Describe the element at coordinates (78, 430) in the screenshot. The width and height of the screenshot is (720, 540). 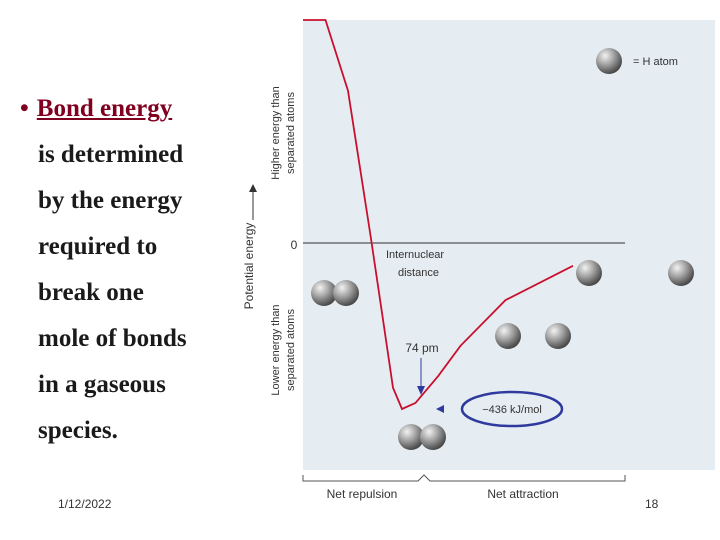
I see `bullet-line: species.` at that location.